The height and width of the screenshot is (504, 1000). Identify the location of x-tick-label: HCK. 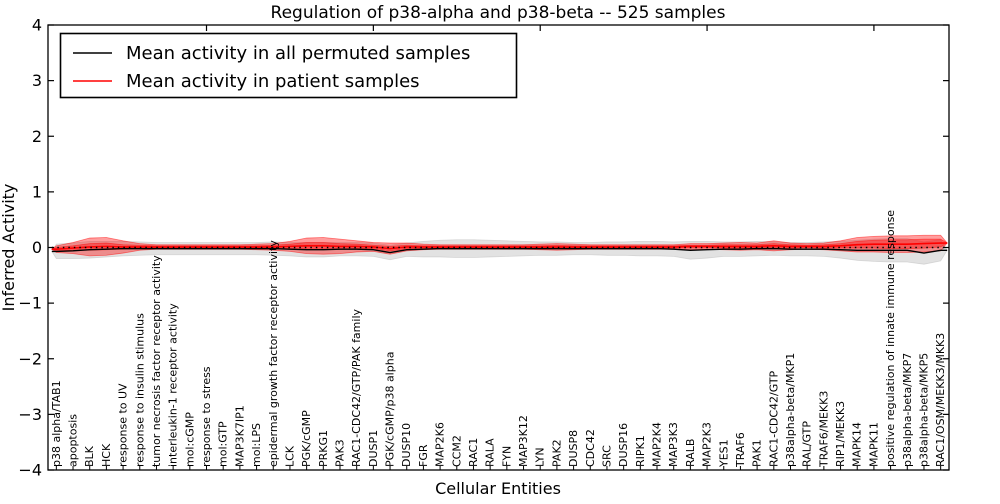
(106, 455).